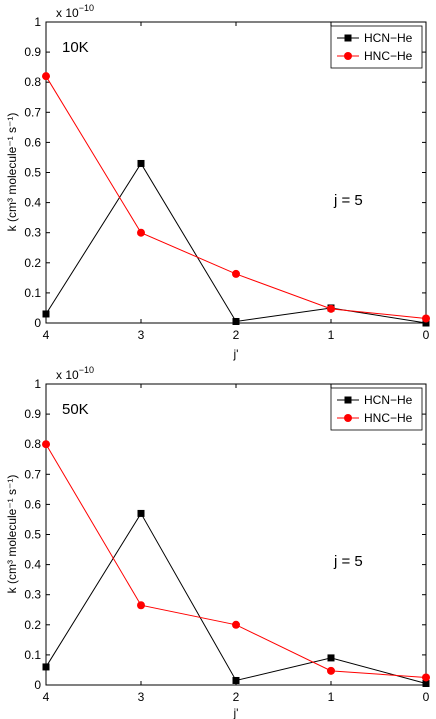 This screenshot has height=719, width=436. I want to click on chart-1-legend-hnc-label: HNC−He, so click(388, 56).